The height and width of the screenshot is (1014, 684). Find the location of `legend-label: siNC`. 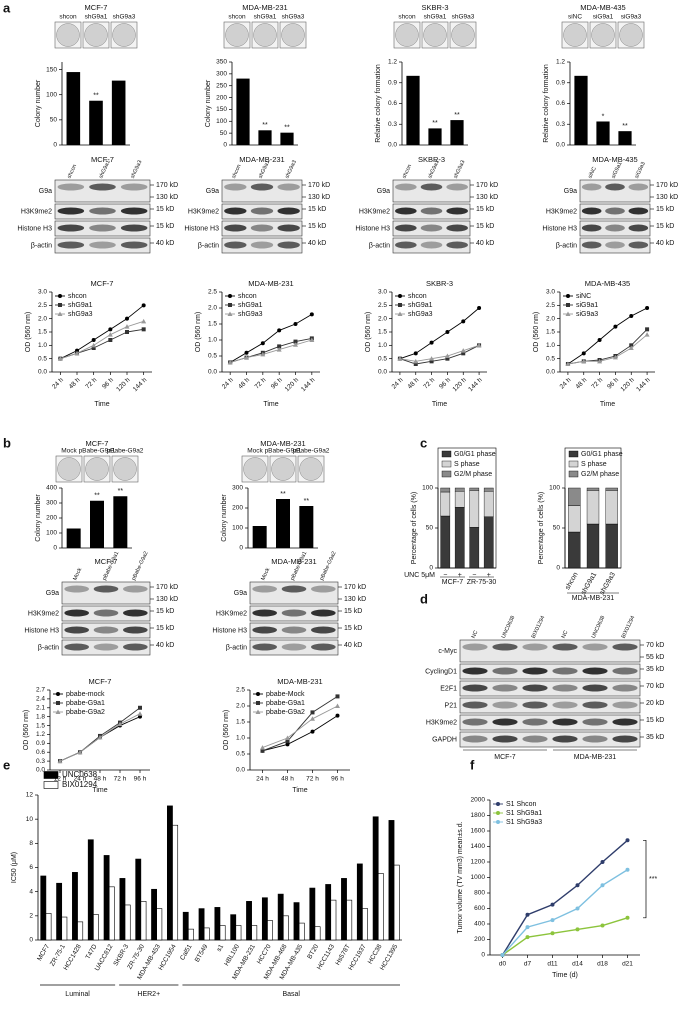

legend-label: siNC is located at coordinates (583, 296).